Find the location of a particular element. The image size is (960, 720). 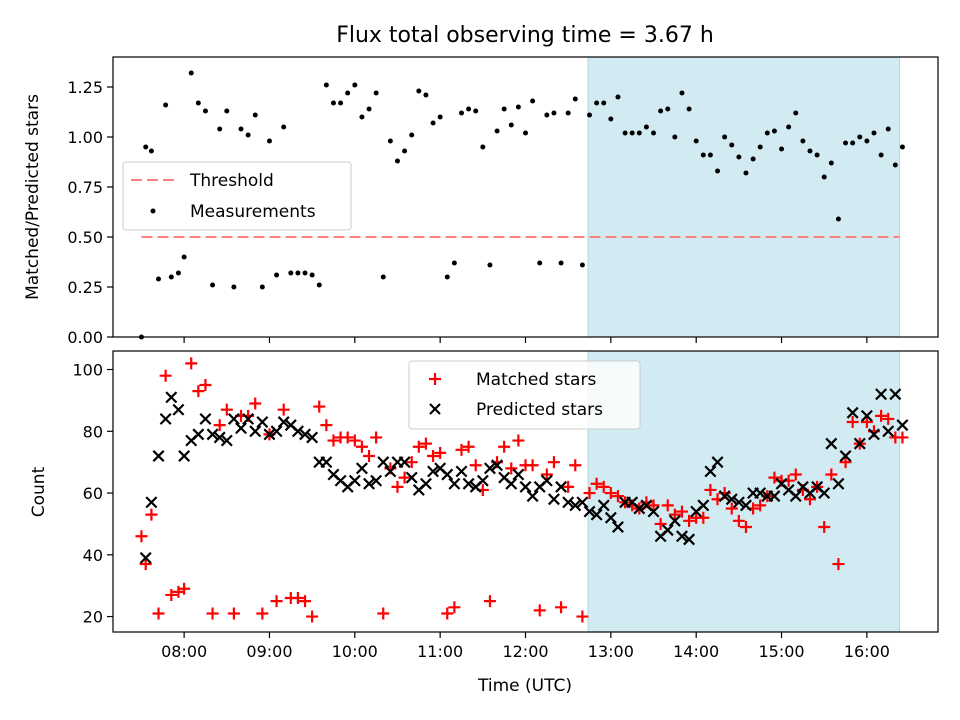

star-count-legend-box is located at coordinates (524, 395).